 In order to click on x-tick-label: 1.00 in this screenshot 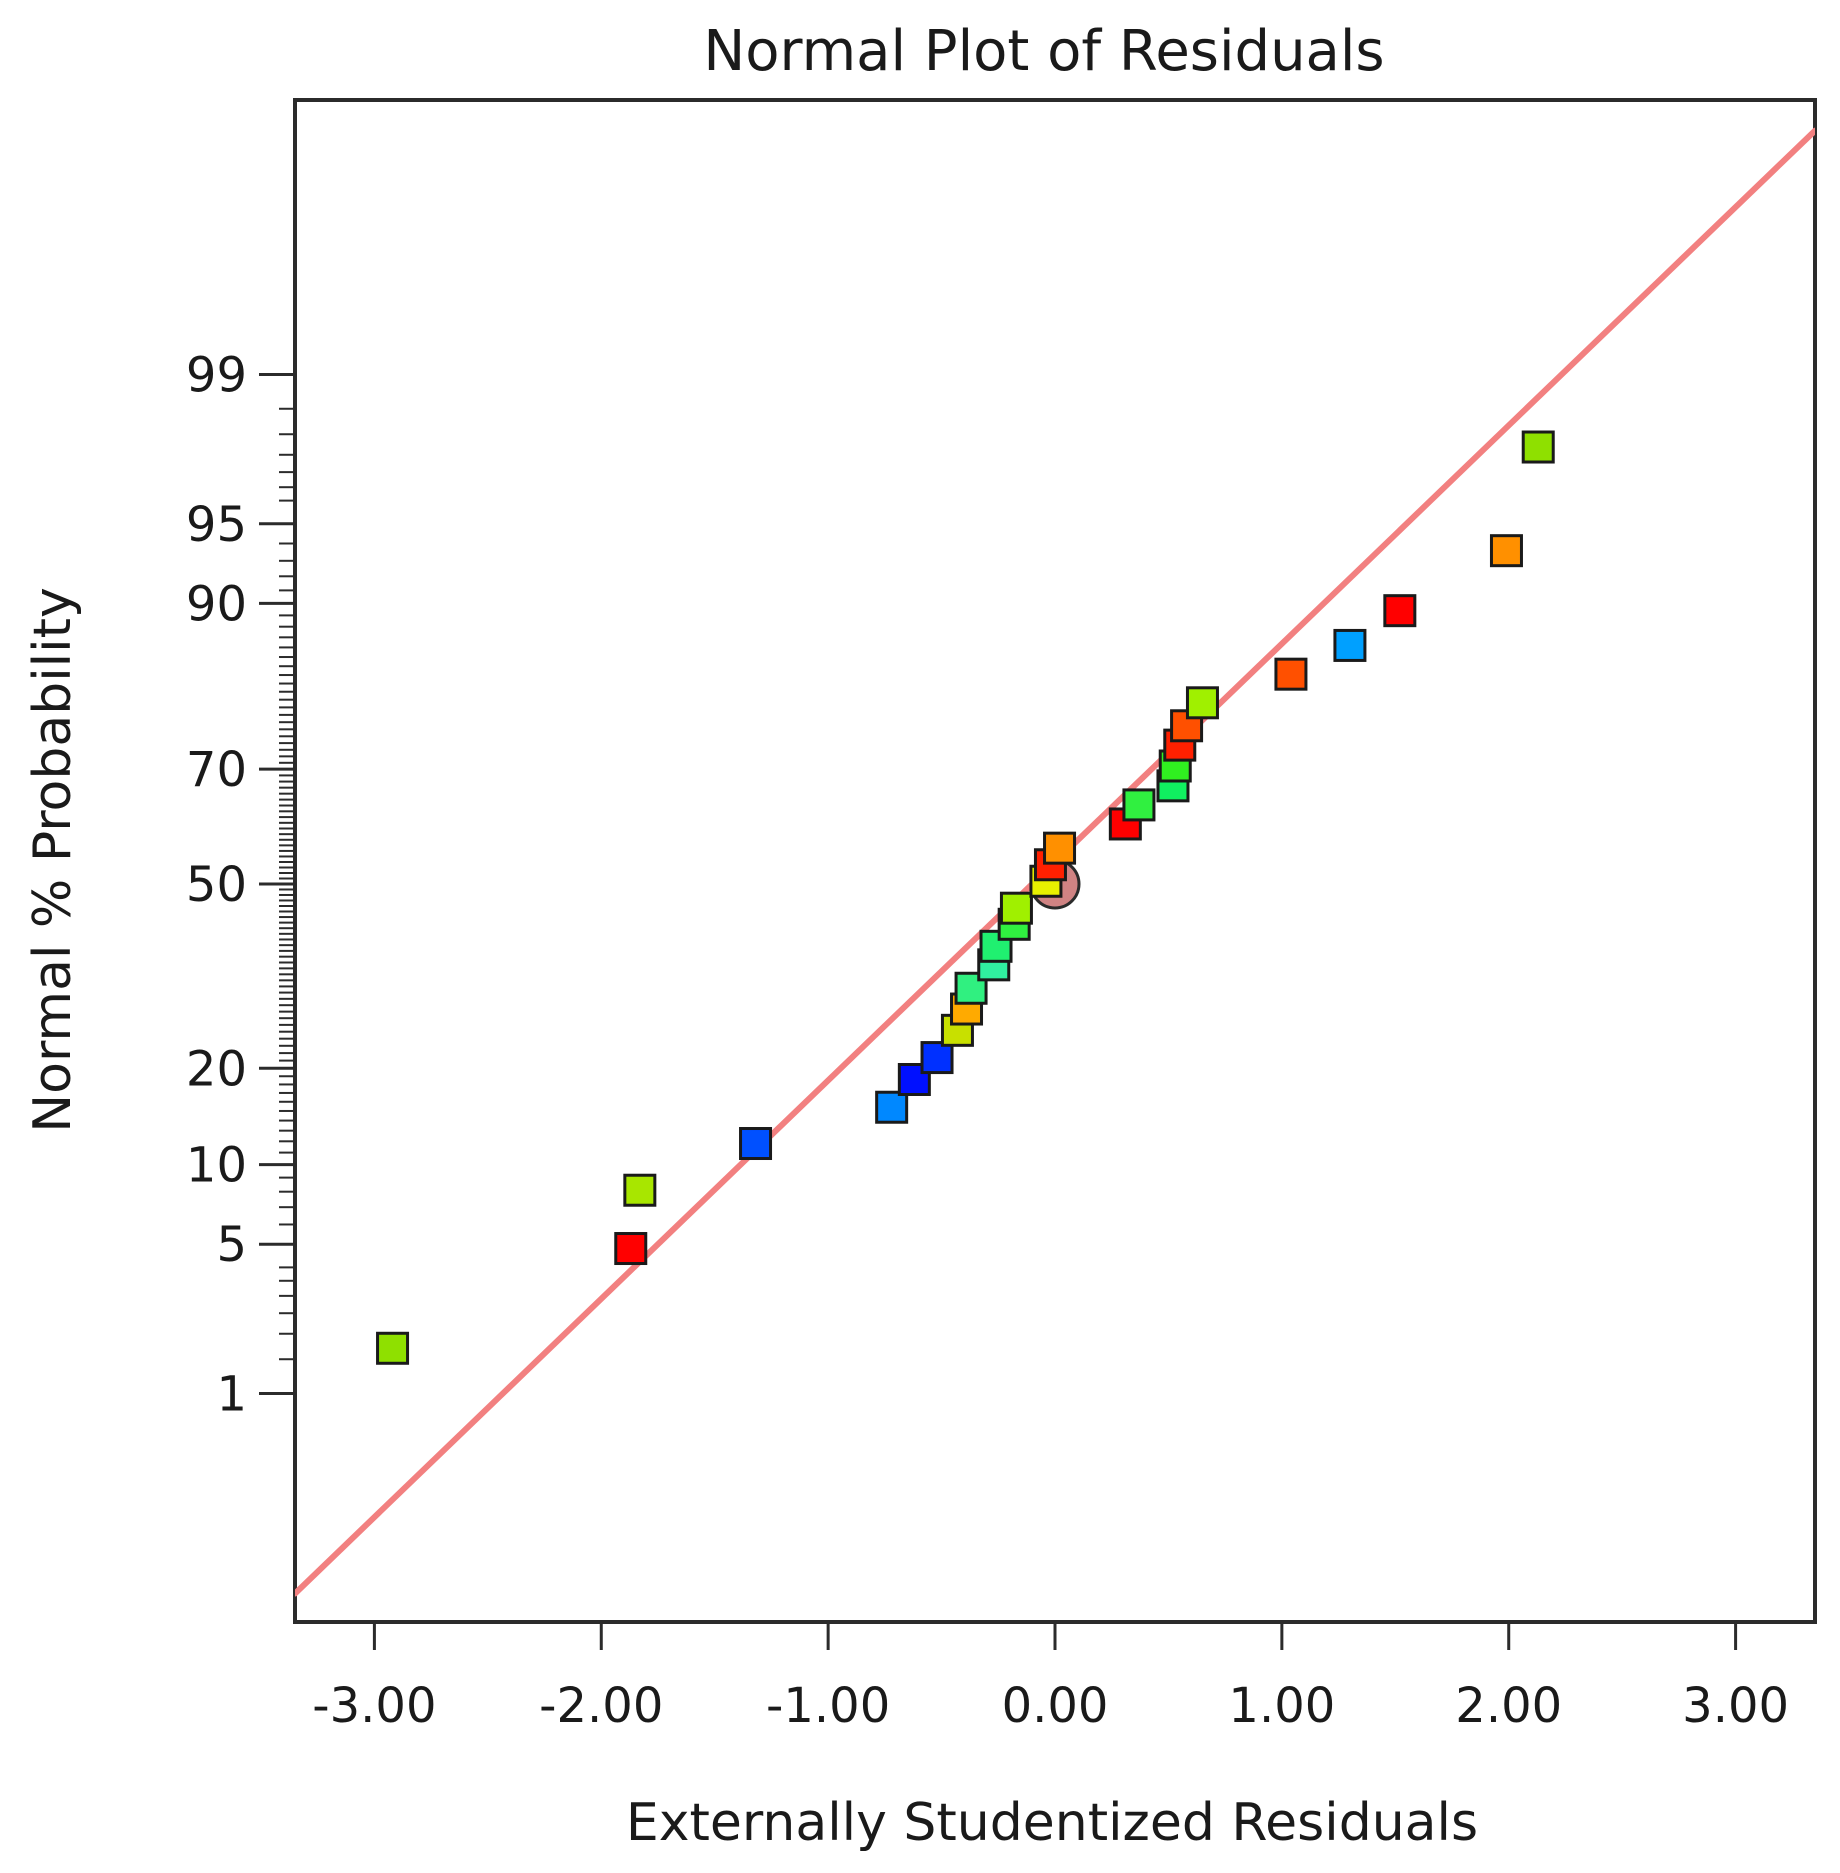, I will do `click(1281, 1706)`.